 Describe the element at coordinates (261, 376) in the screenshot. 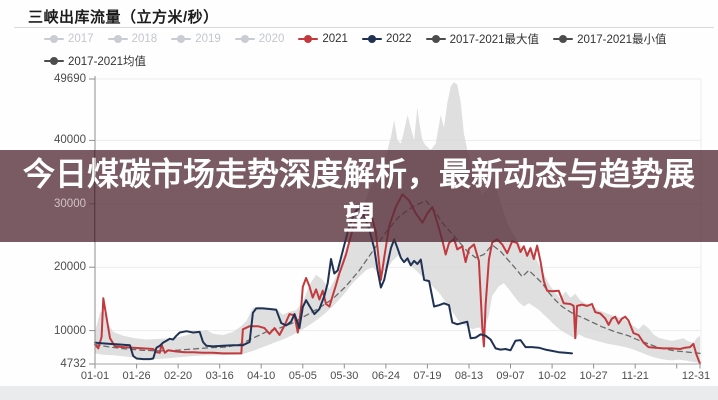

I see `x-tick-label: 04-10` at that location.